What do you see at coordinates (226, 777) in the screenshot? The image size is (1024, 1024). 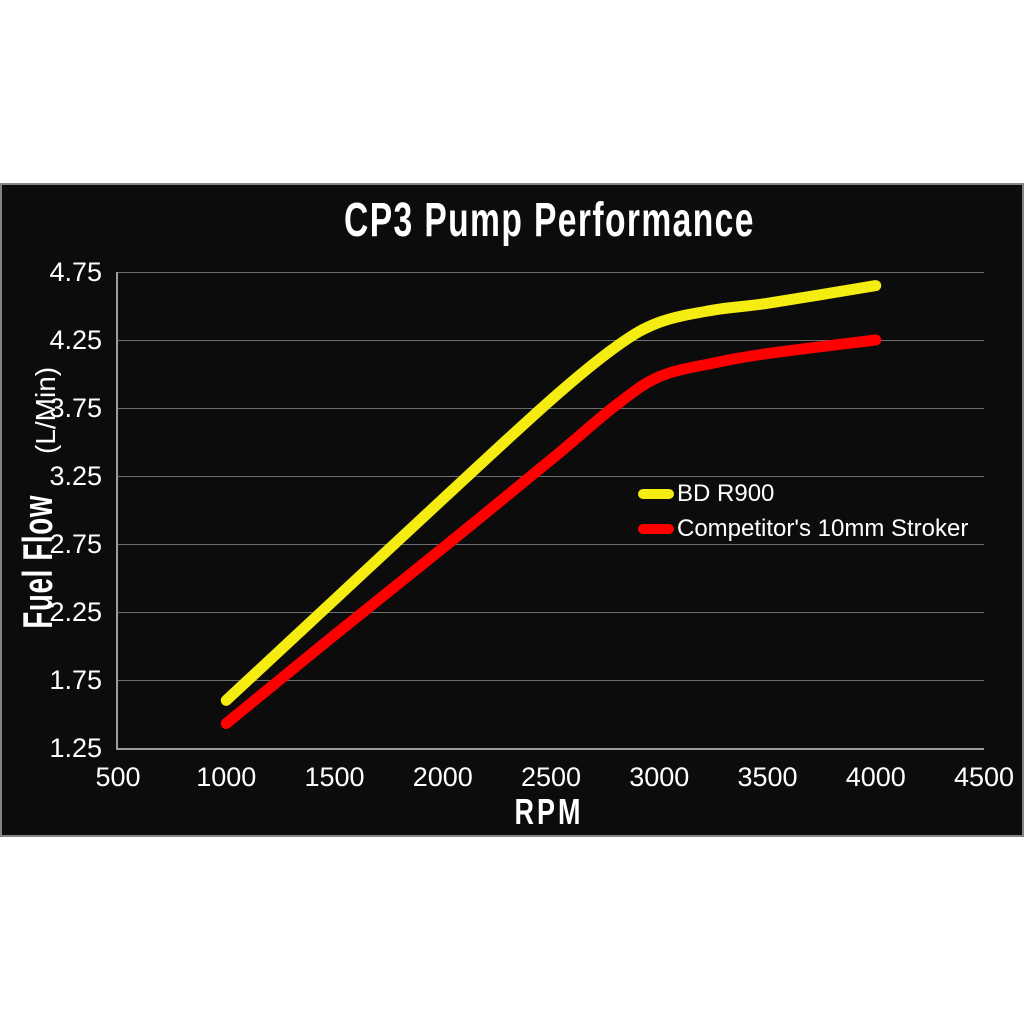 I see `x-tick-label: 1000` at bounding box center [226, 777].